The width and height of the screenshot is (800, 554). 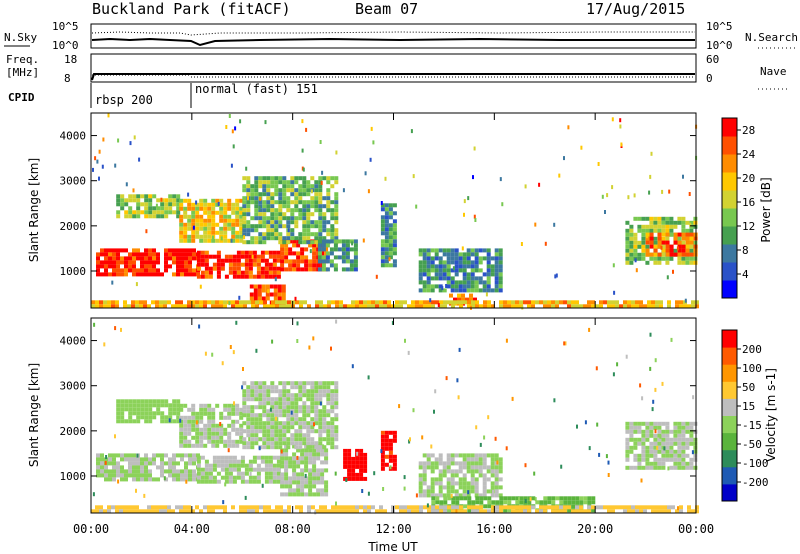 What do you see at coordinates (729, 253) in the screenshot?
I see `colorbar-swatch` at bounding box center [729, 253].